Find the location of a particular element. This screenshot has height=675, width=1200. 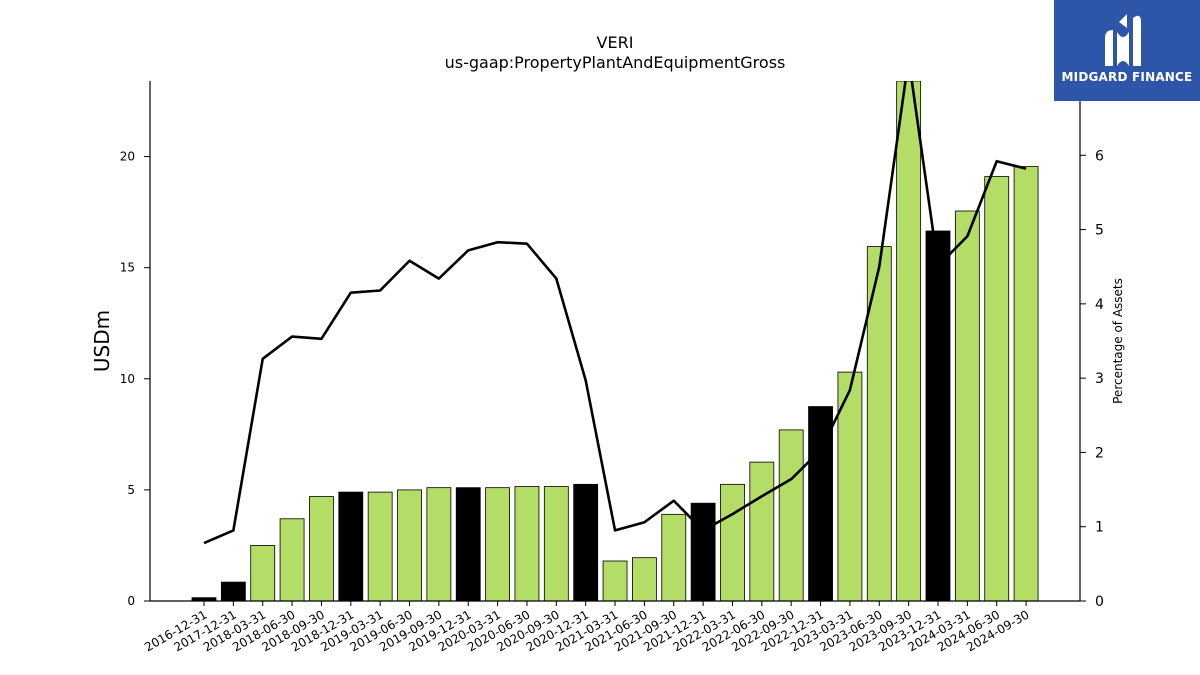

y-axis-label-left: USDm is located at coordinates (102, 341).